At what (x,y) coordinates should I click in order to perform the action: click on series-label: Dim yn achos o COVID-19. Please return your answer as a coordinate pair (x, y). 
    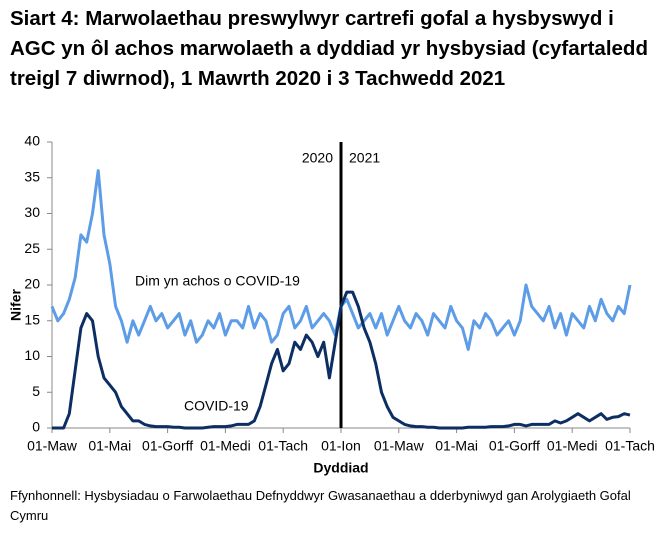
    Looking at the image, I should click on (217, 281).